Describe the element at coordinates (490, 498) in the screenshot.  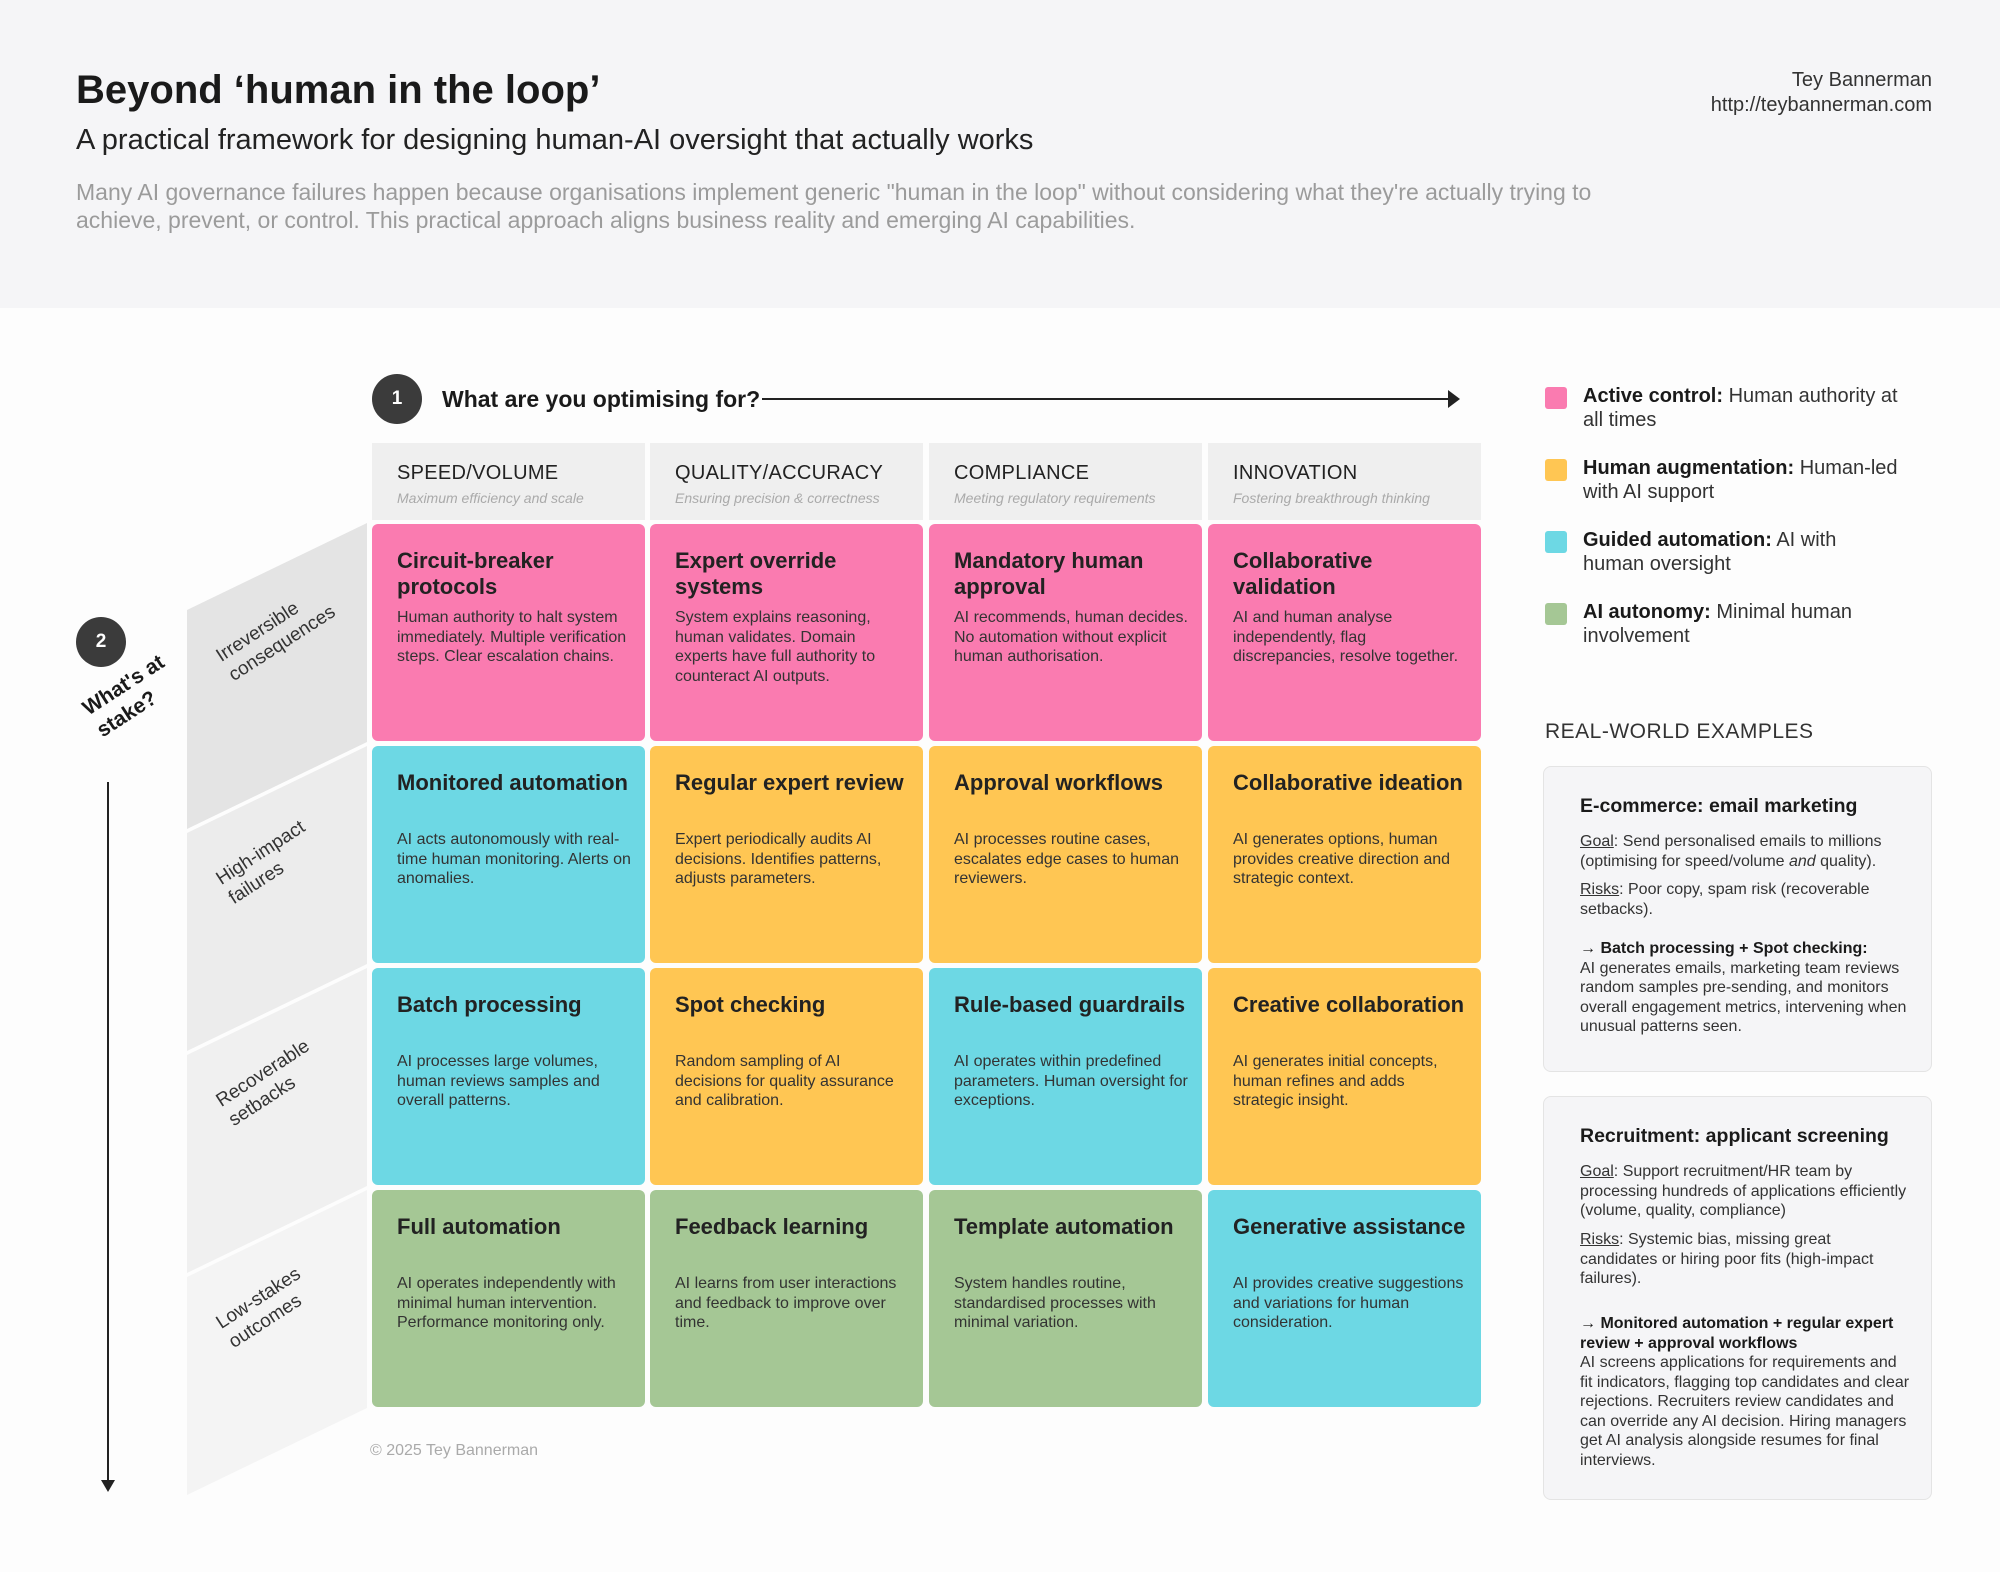
I see `column-subtitle: Maximum efficiency and scale` at that location.